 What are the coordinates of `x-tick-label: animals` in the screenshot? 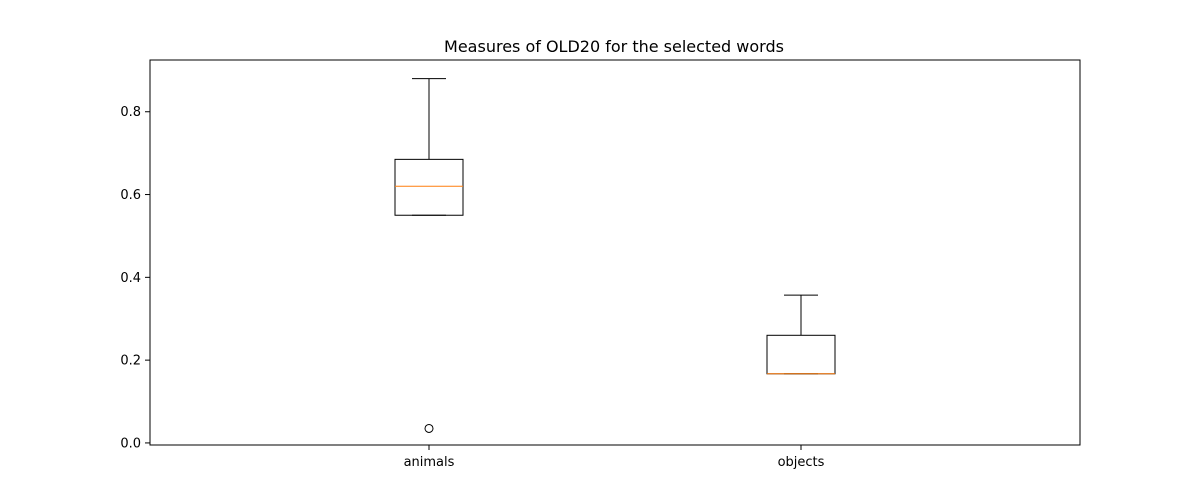 It's located at (429, 462).